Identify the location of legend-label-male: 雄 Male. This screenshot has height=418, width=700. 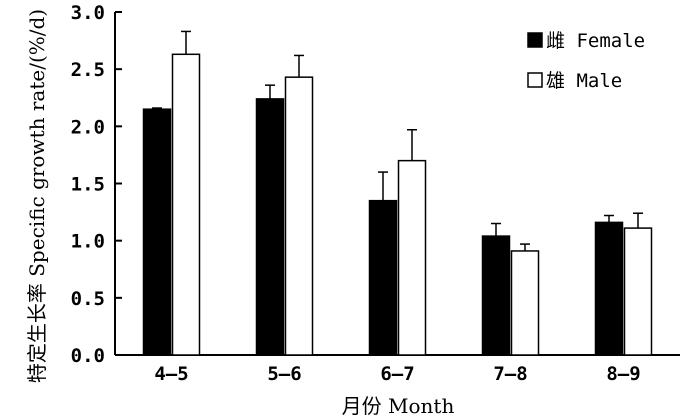
(584, 81).